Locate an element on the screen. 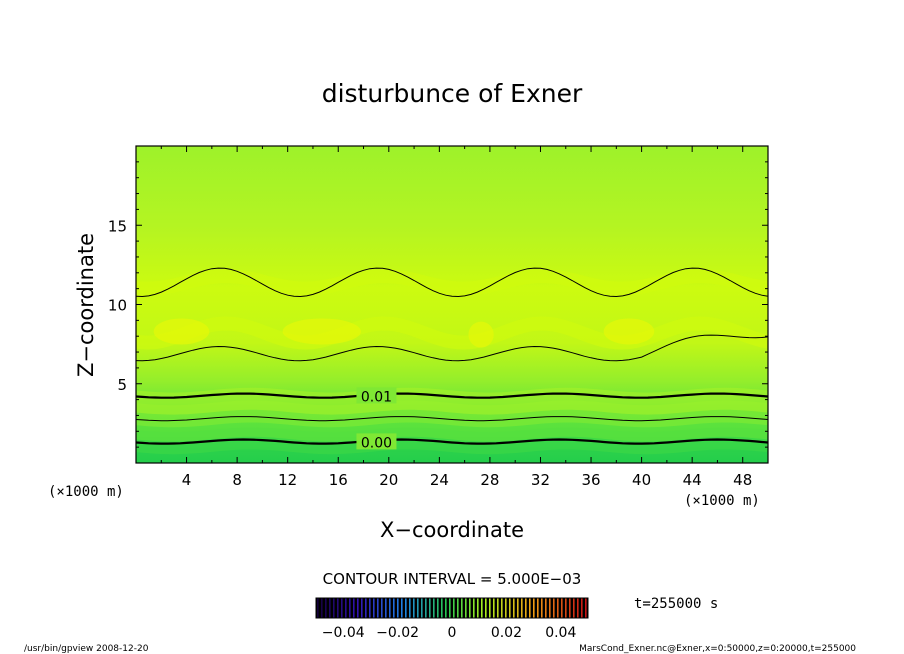 The width and height of the screenshot is (904, 654). x-tick-label: 12 is located at coordinates (287, 480).